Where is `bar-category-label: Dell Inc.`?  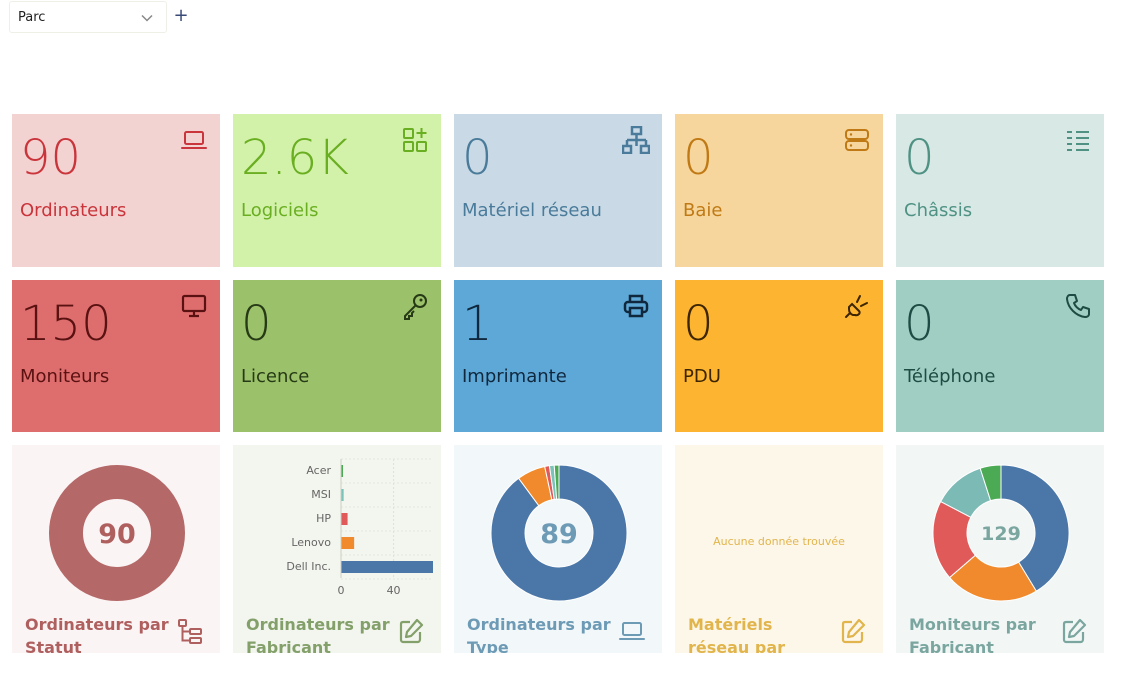
bar-category-label: Dell Inc. is located at coordinates (308, 566).